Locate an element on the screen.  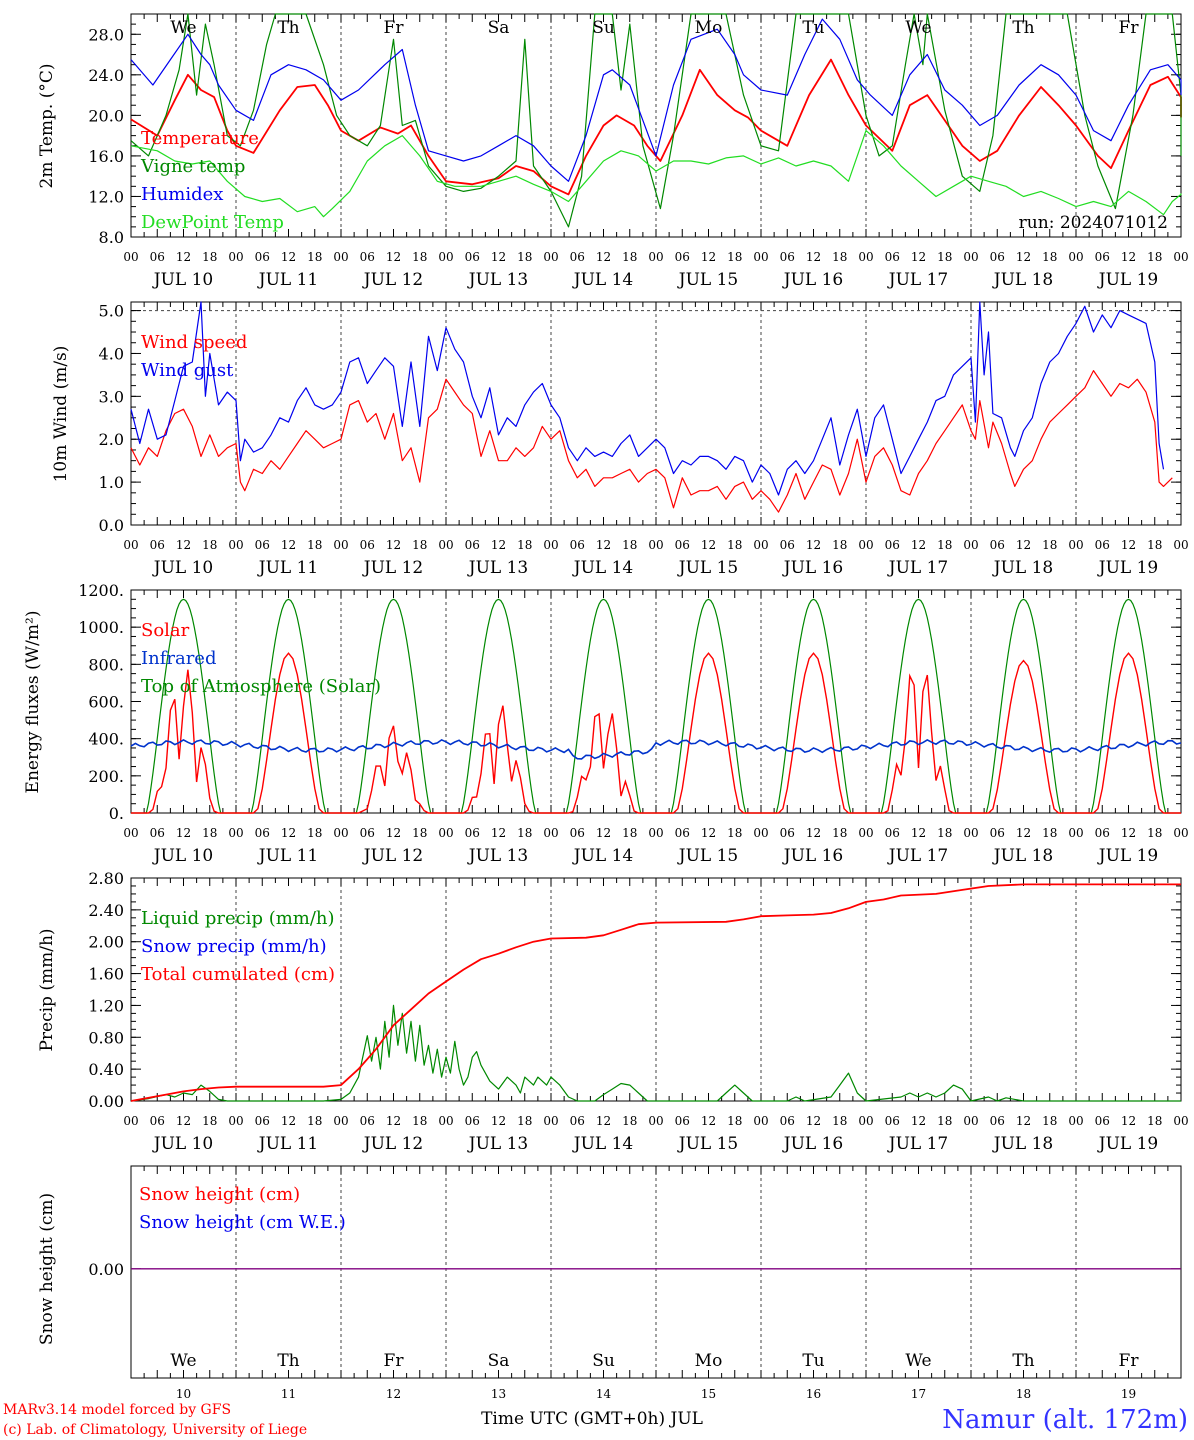
weekday-label: Su is located at coordinates (603, 28).